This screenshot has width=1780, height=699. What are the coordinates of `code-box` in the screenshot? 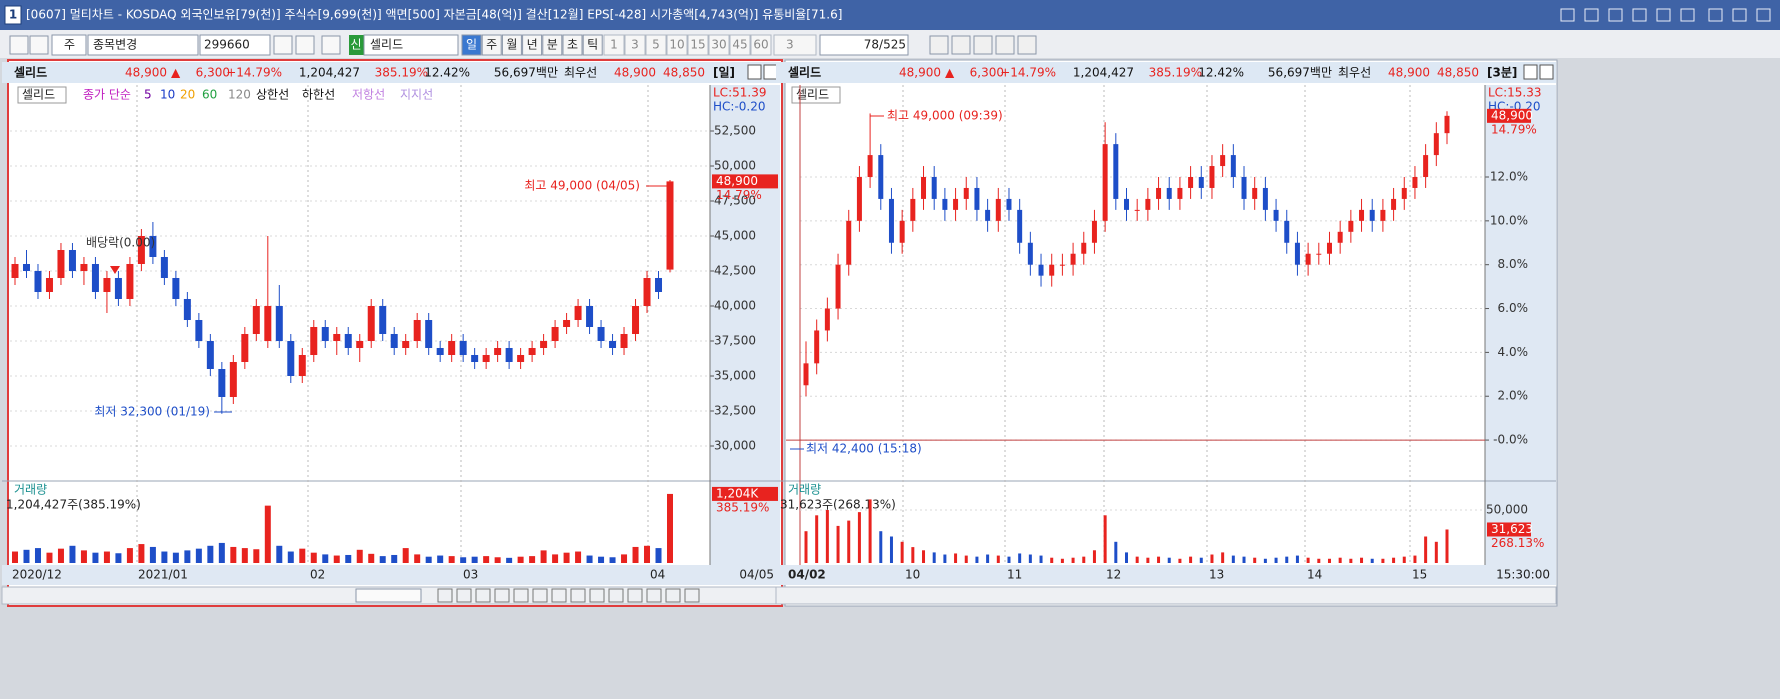 It's located at (235, 45).